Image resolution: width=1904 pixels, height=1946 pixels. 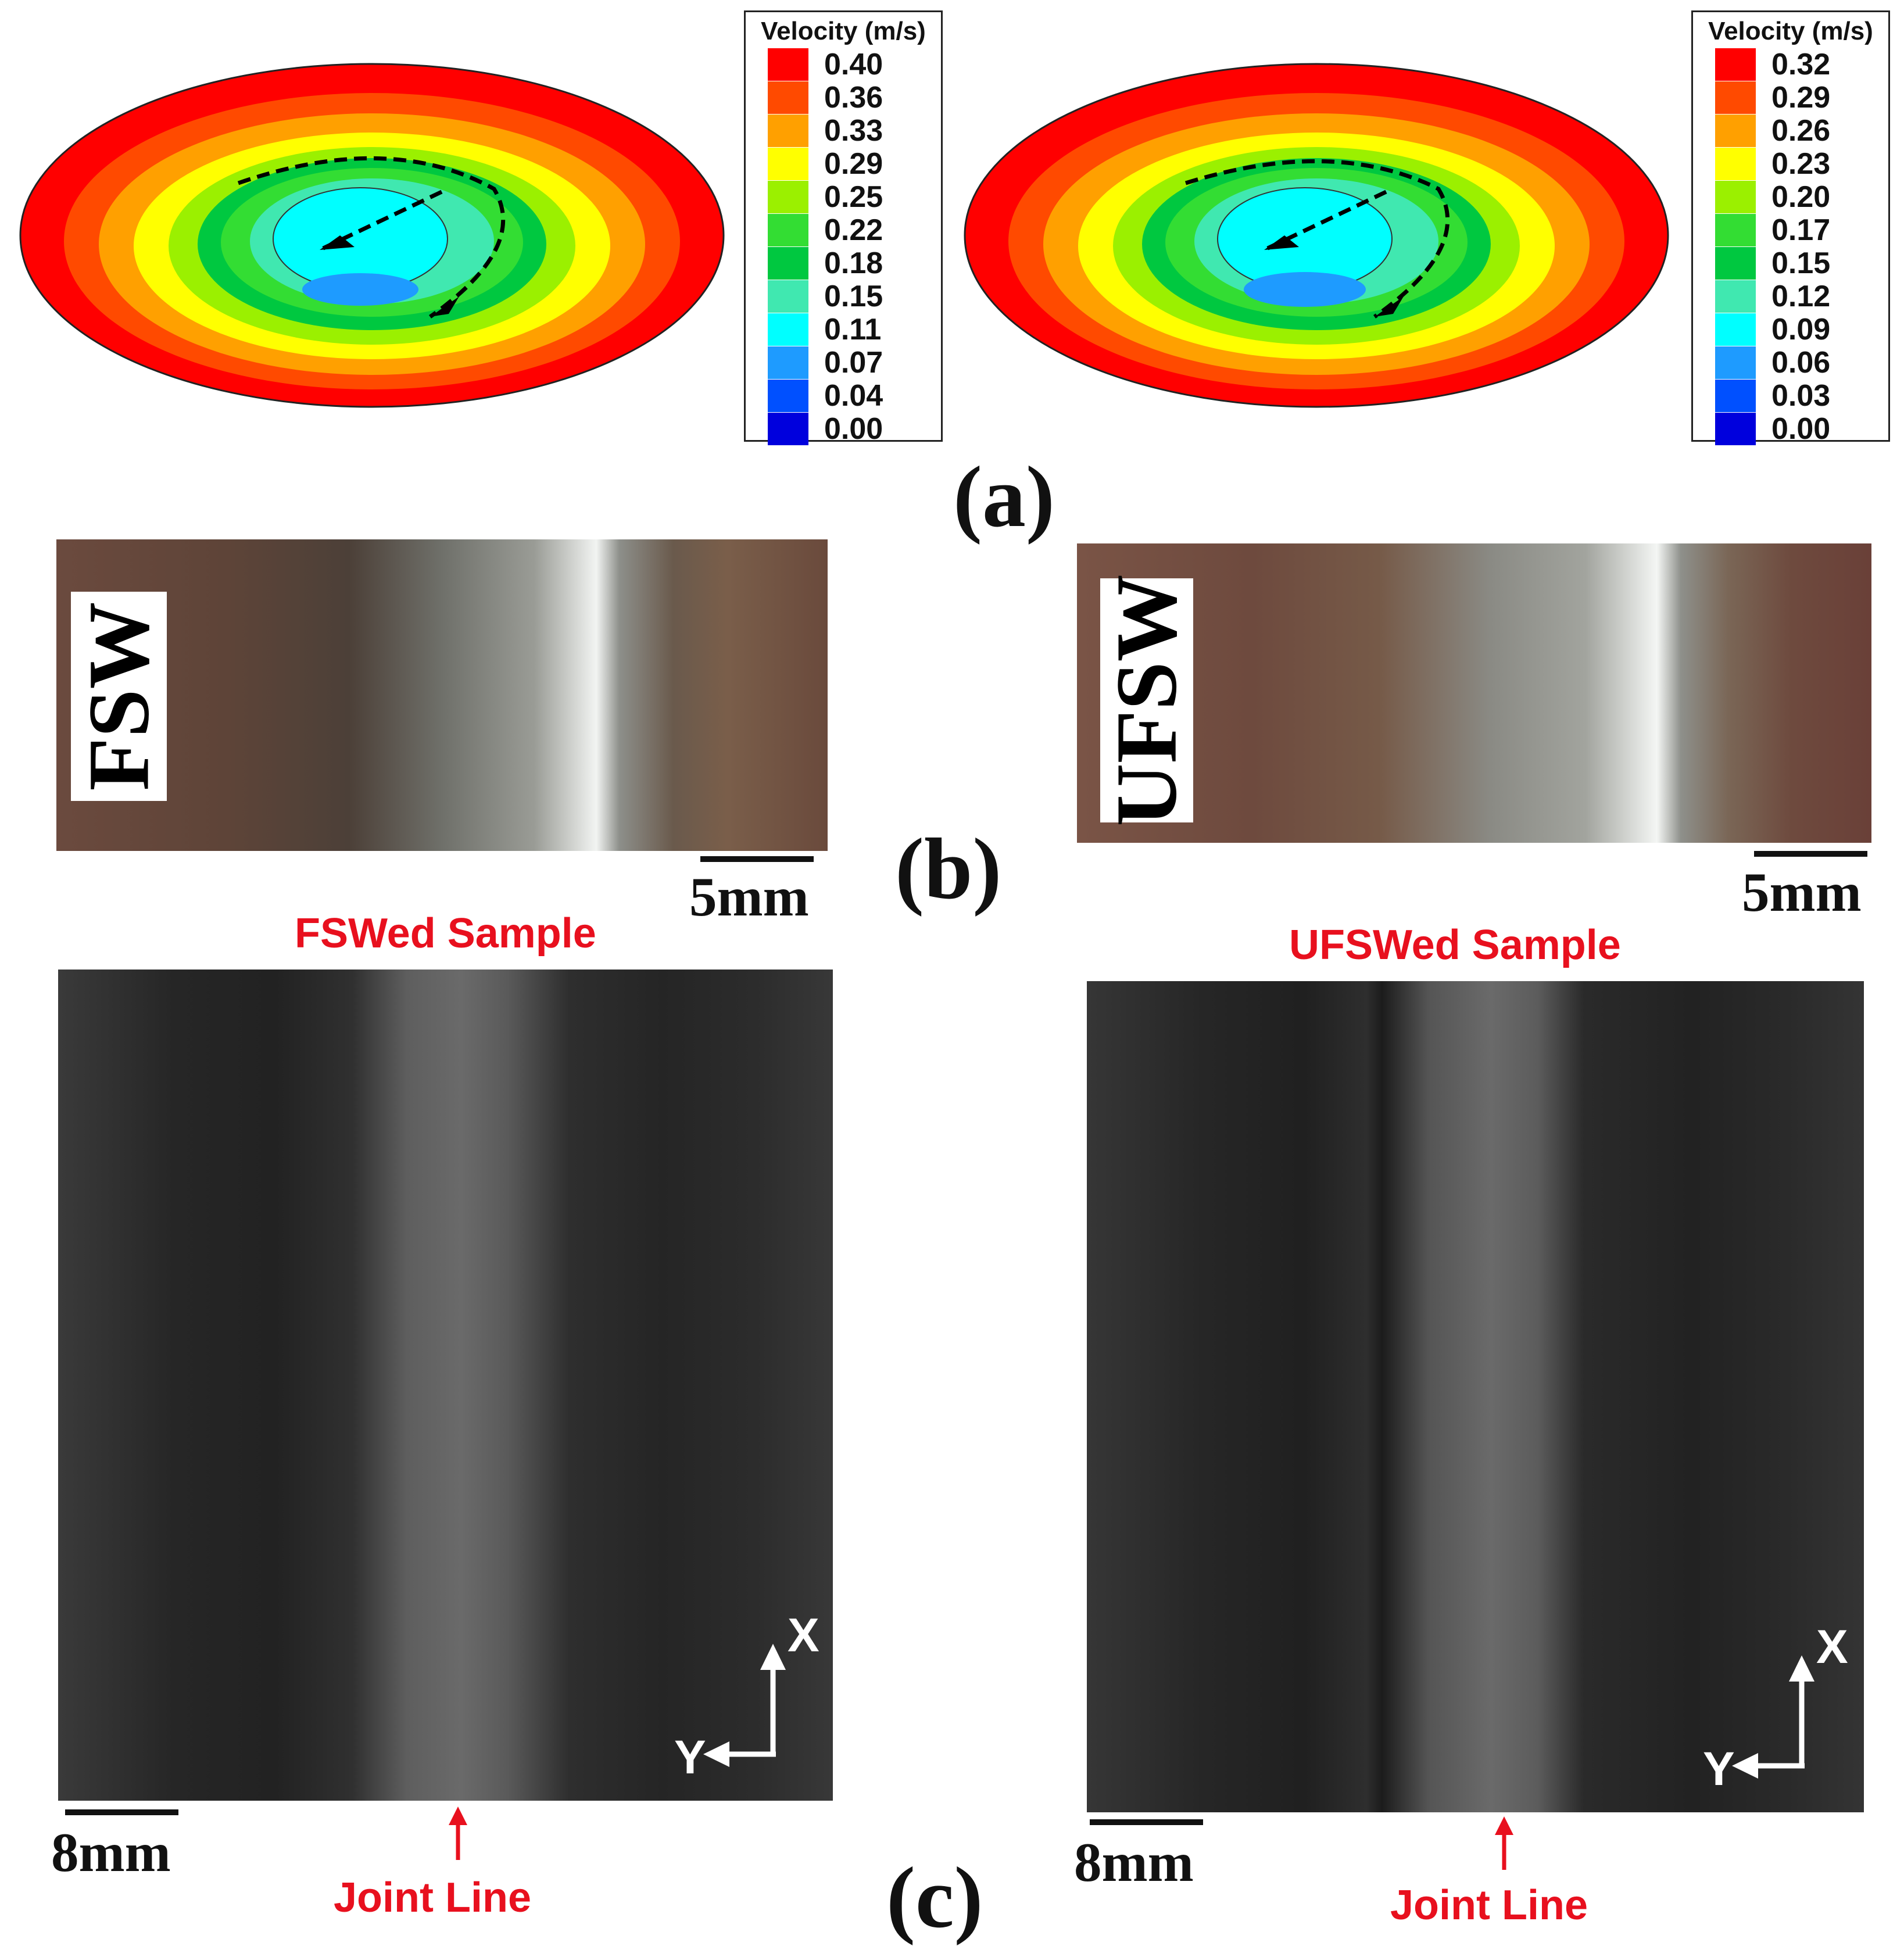 What do you see at coordinates (446, 933) in the screenshot?
I see `fswed-sample-title: FSWed Sample` at bounding box center [446, 933].